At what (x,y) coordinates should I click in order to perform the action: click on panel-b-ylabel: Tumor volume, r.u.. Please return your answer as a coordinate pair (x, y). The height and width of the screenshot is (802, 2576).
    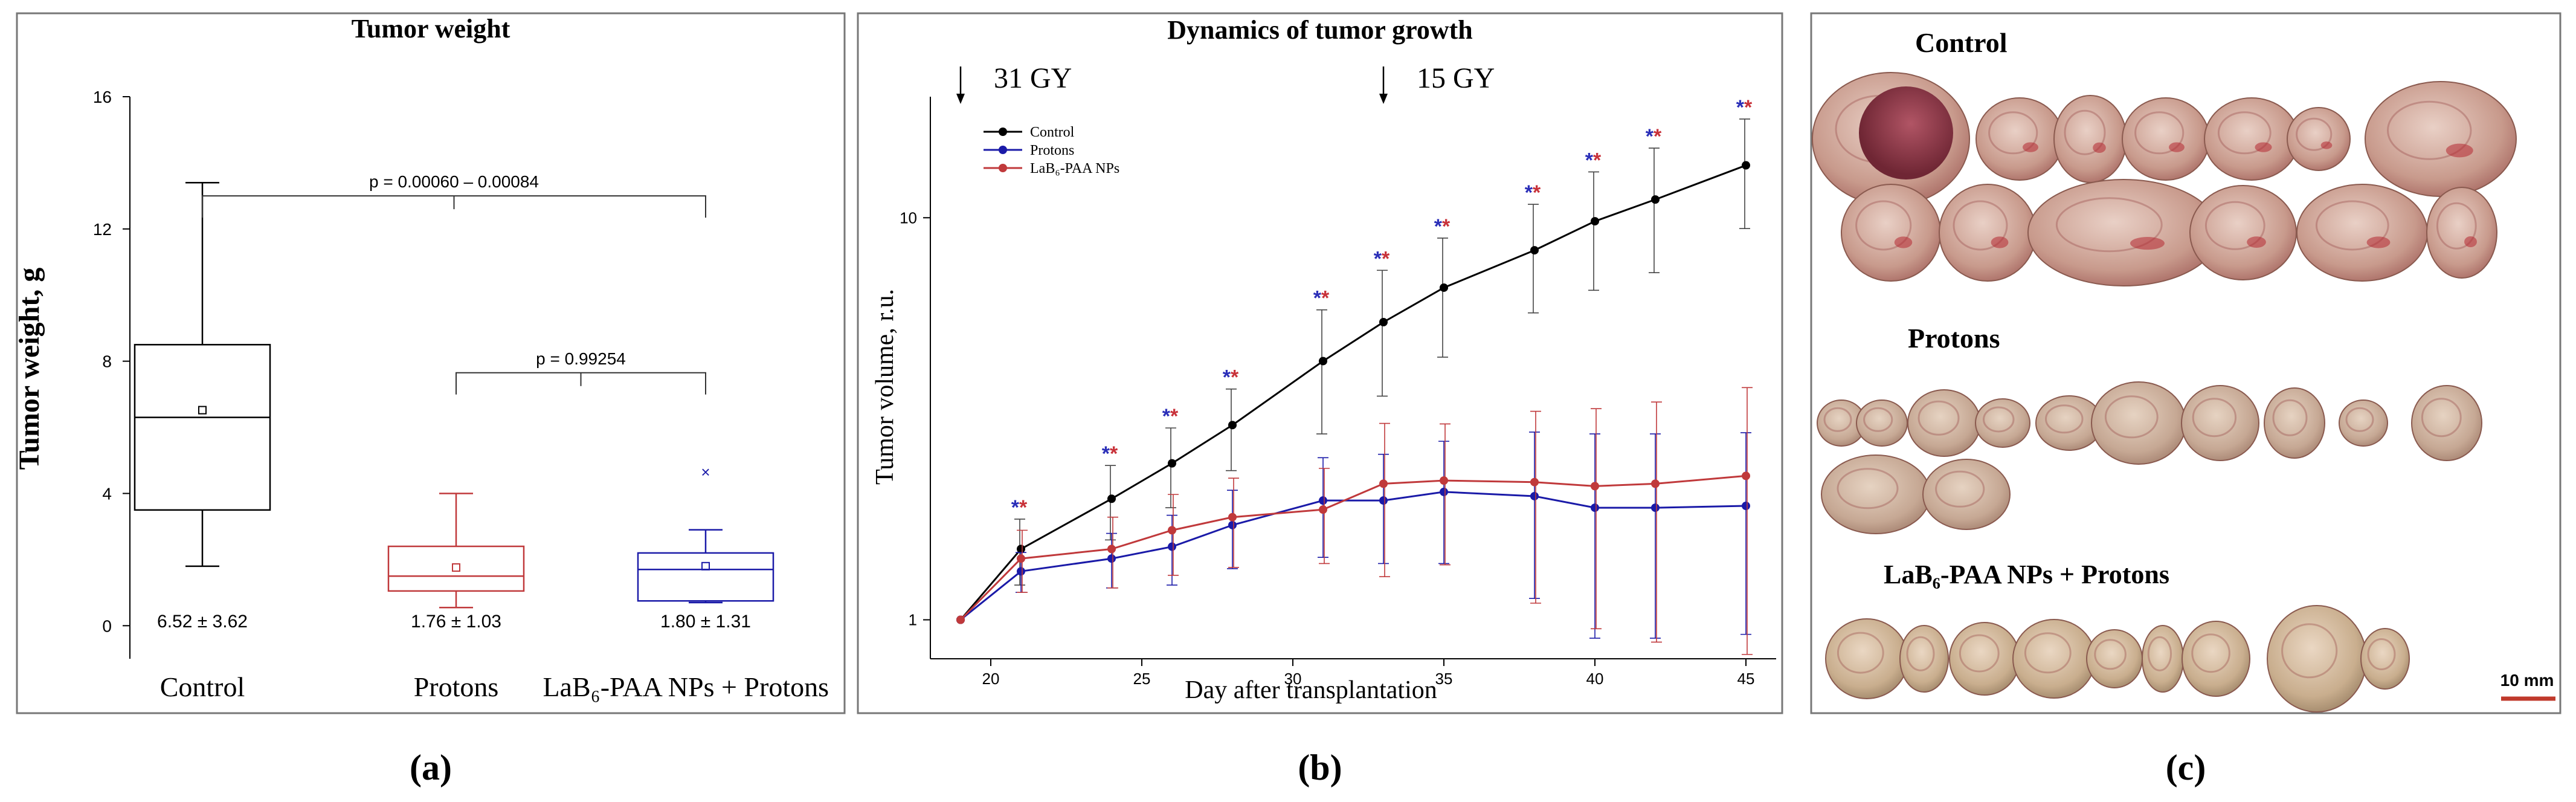
    Looking at the image, I should click on (885, 387).